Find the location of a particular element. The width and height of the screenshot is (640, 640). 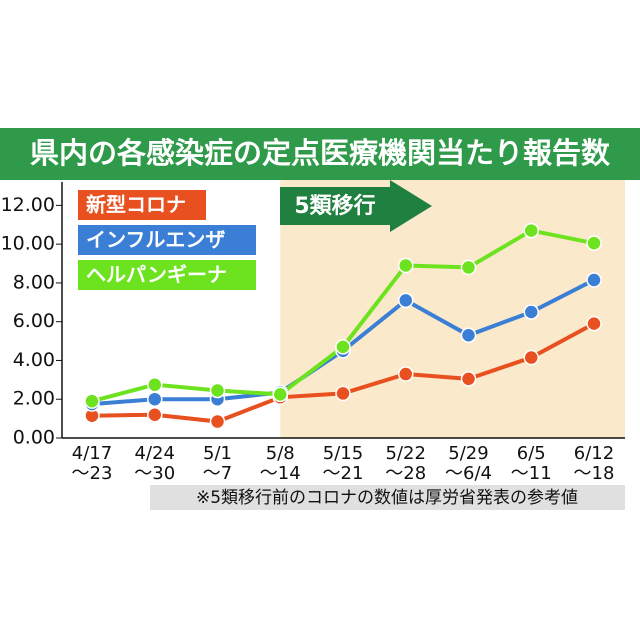

y-tick-label: 2.00 is located at coordinates (34, 399).